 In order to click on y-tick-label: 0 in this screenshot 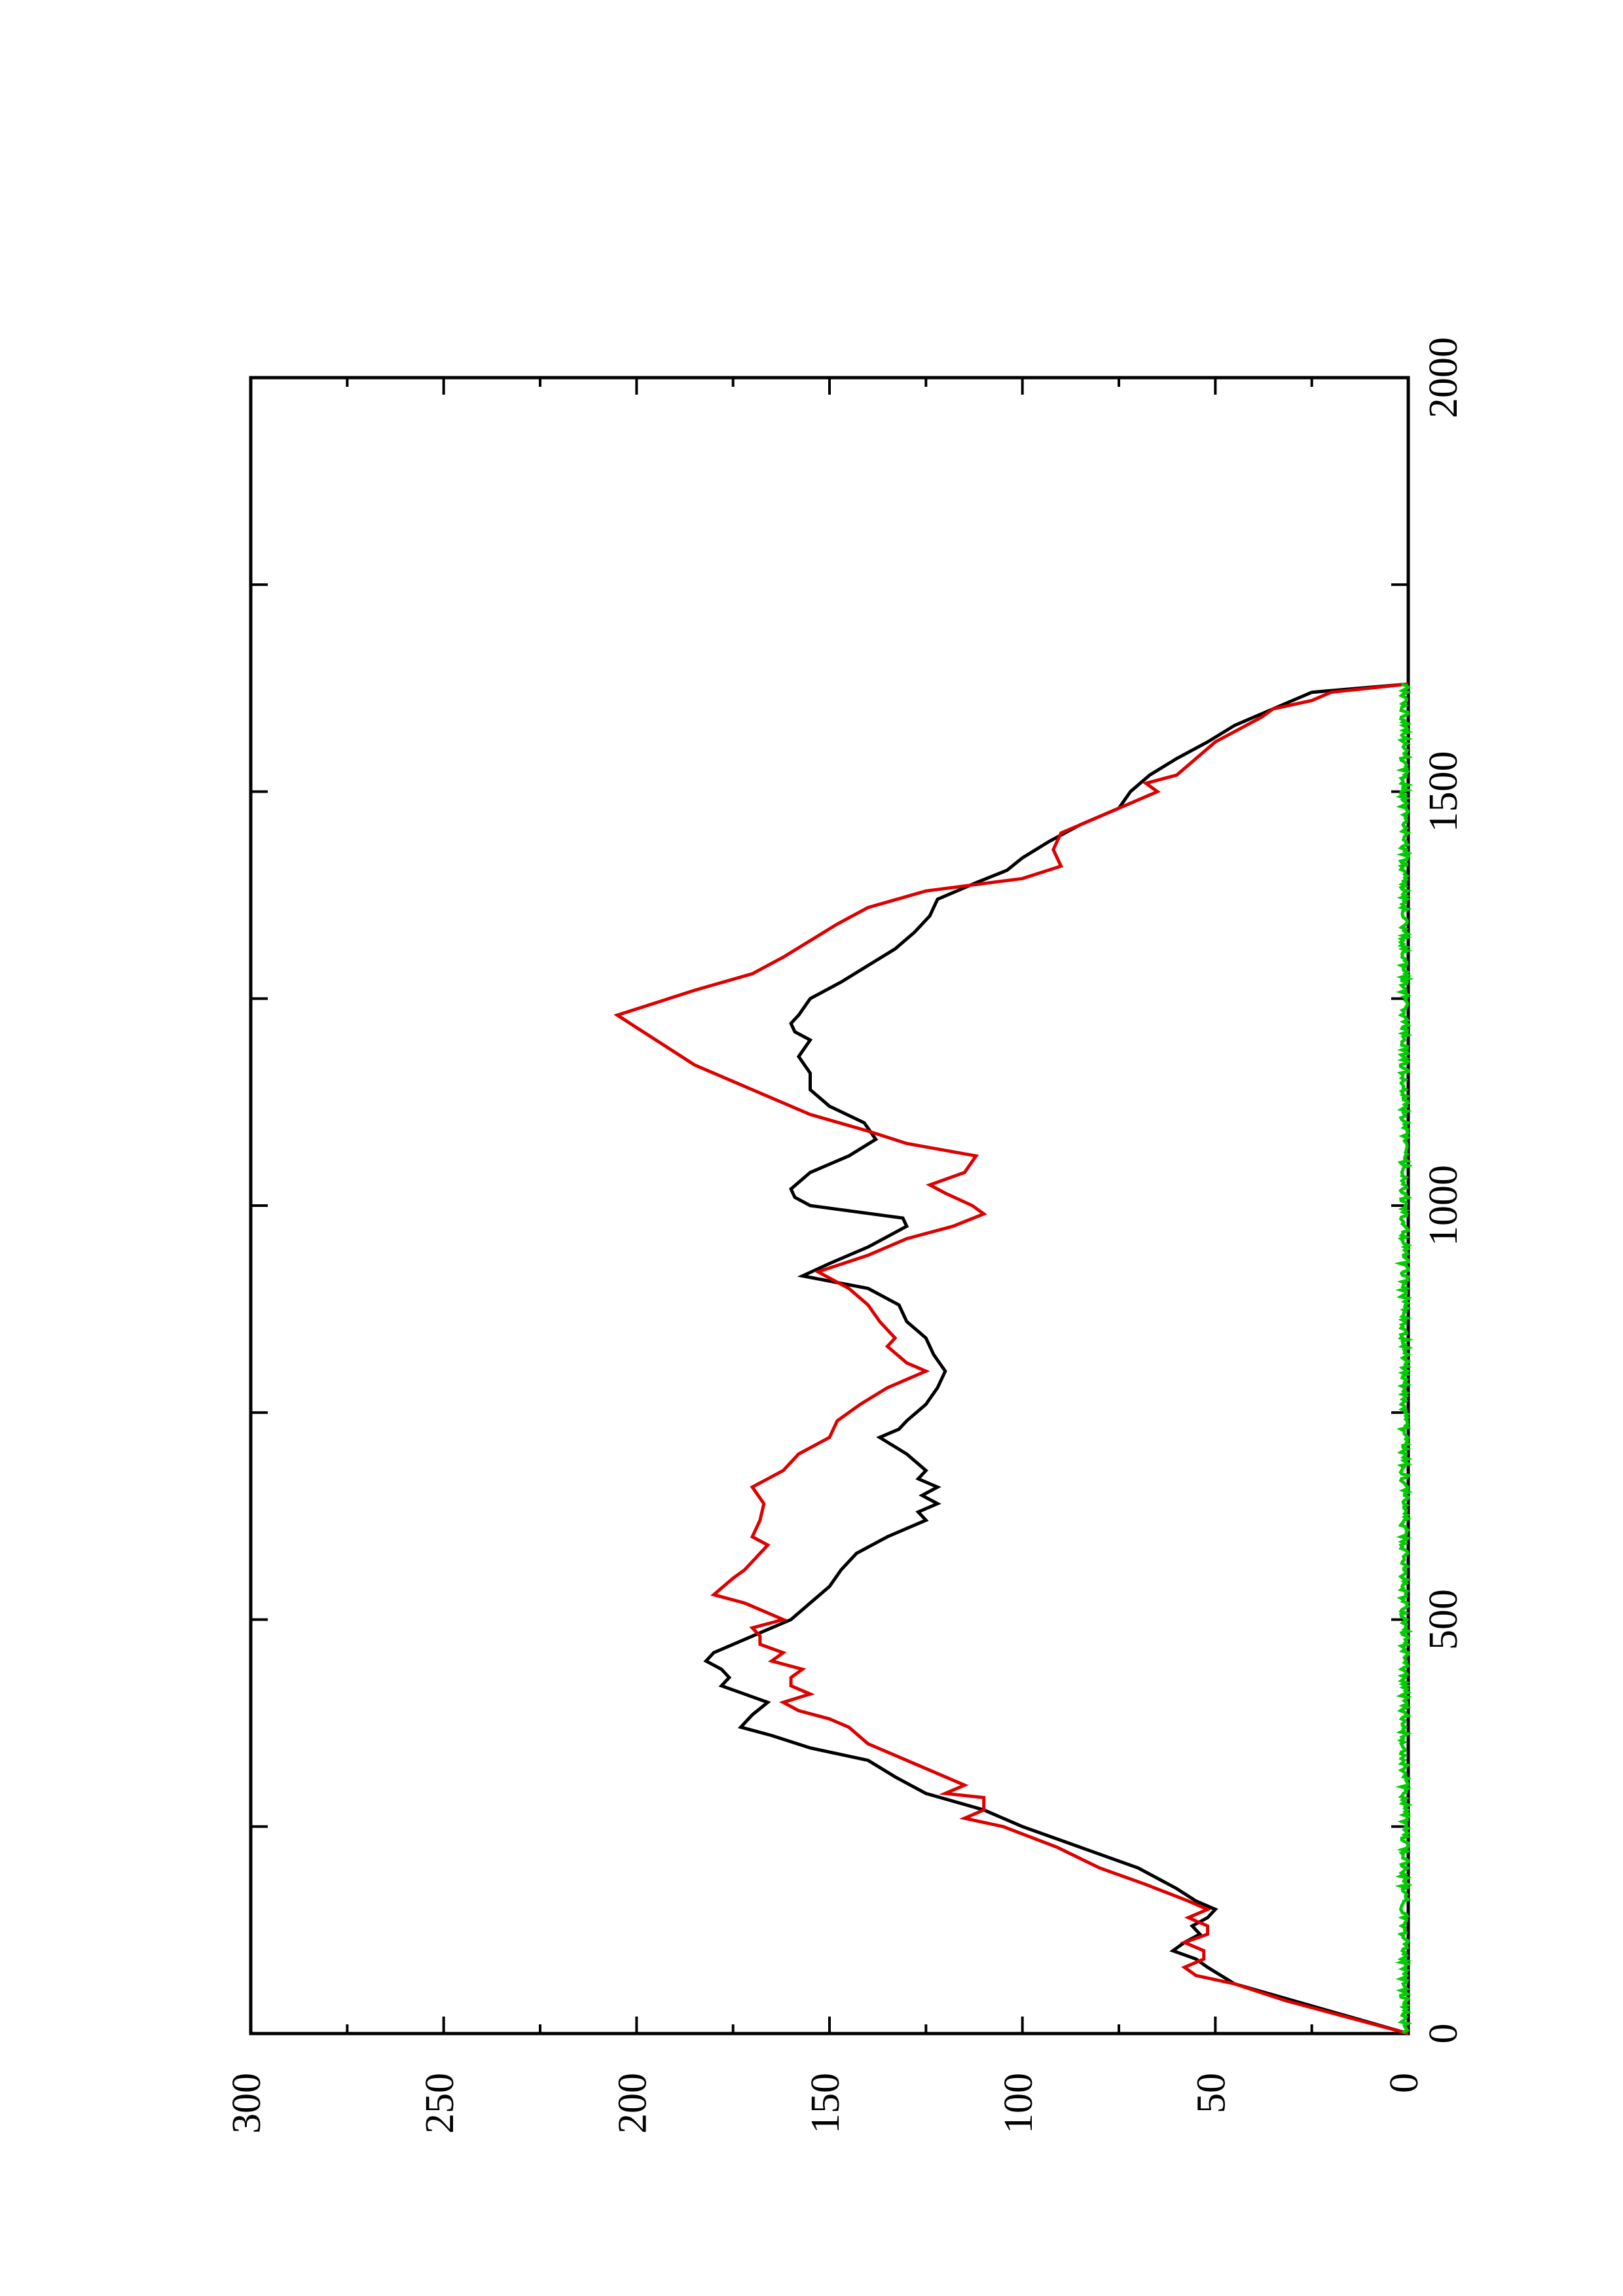, I will do `click(1404, 2083)`.